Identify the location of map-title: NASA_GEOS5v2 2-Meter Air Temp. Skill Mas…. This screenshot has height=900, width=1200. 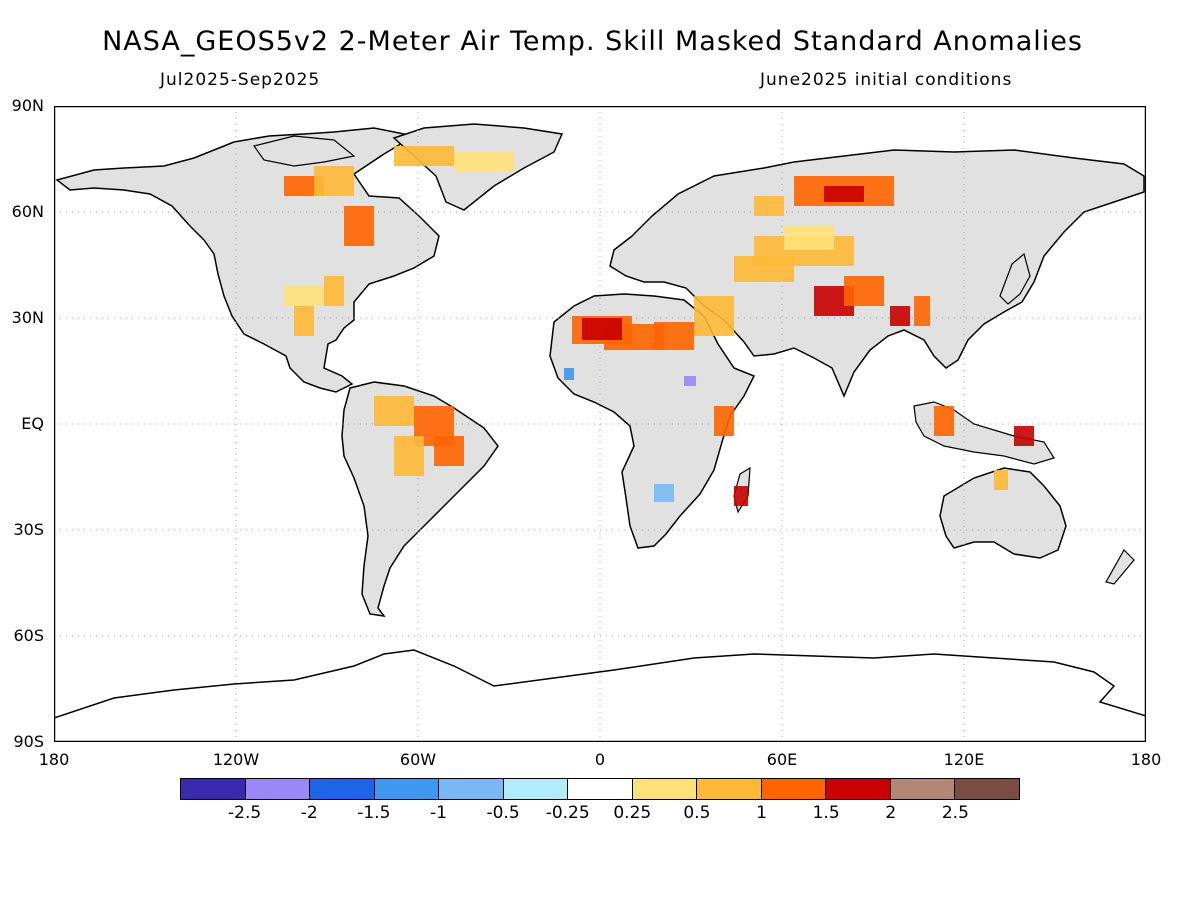
(592, 41).